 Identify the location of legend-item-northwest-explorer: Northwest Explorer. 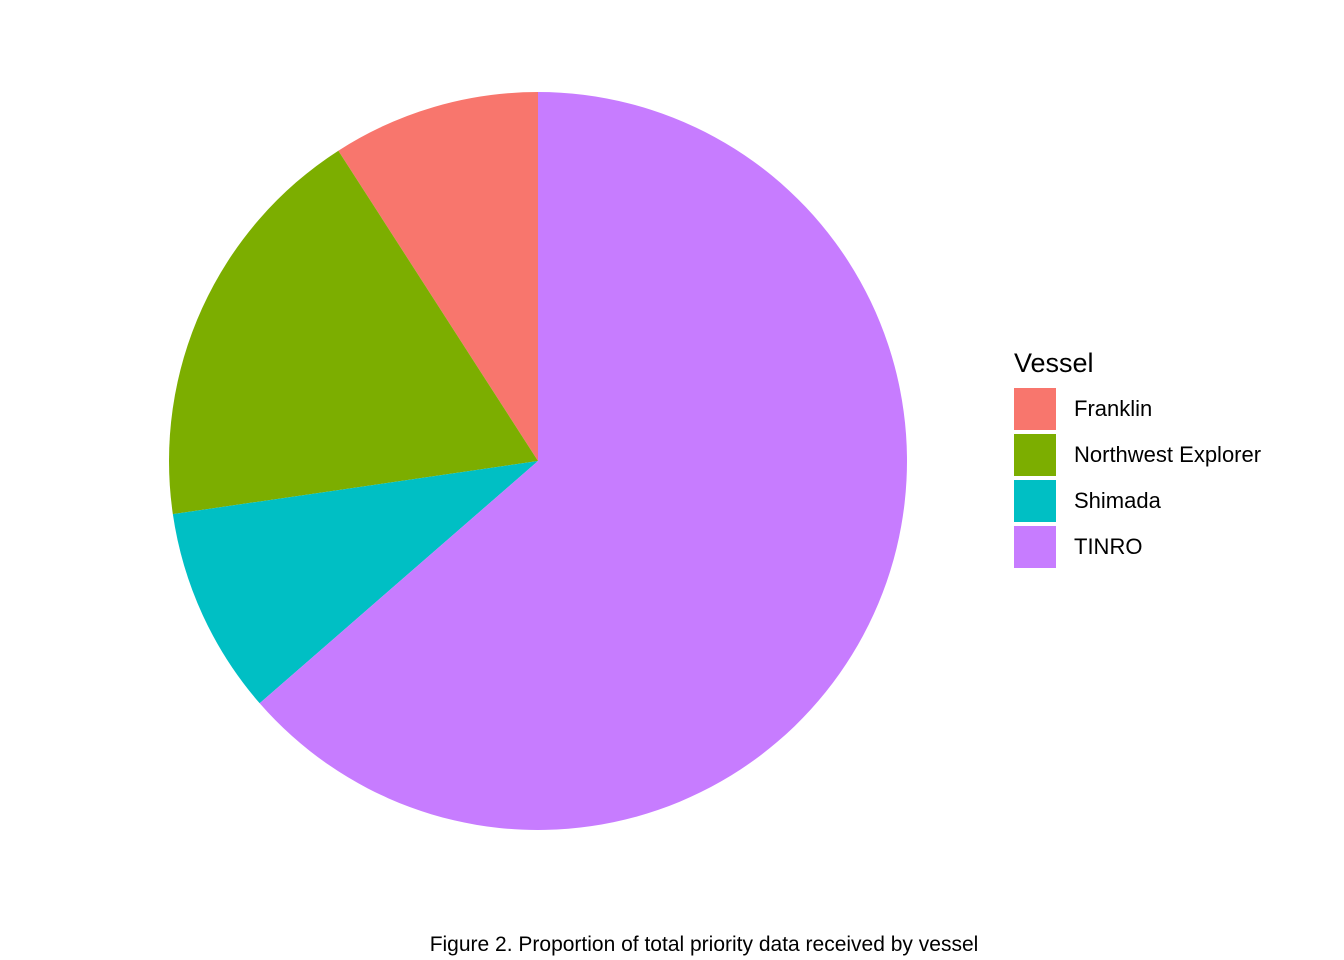
(1137, 455).